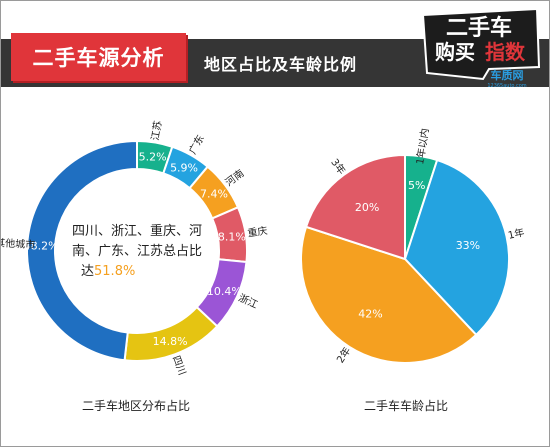 The width and height of the screenshot is (550, 447). I want to click on donut-value-label: 7.4%, so click(214, 194).